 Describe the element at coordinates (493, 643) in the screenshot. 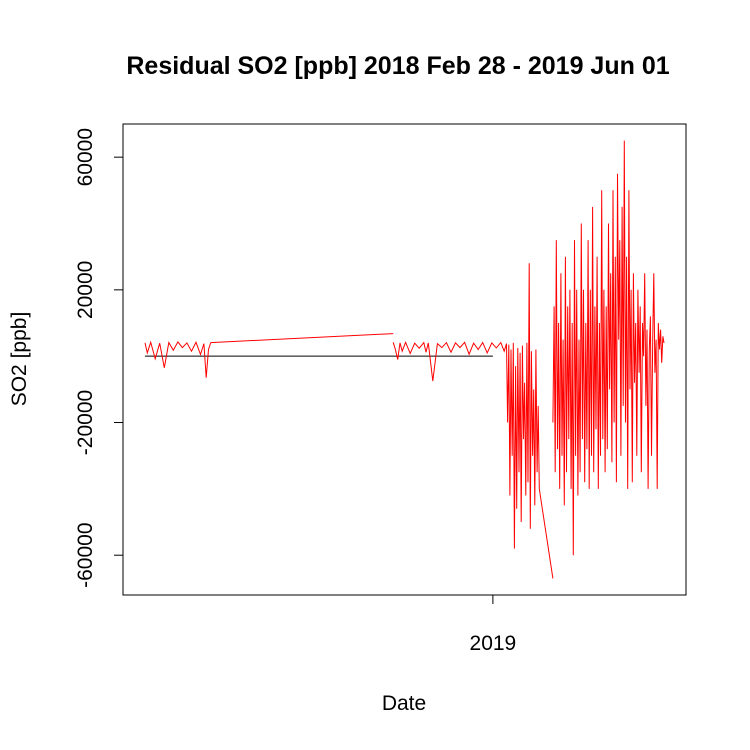

I see `x-tick-label: 2019` at that location.